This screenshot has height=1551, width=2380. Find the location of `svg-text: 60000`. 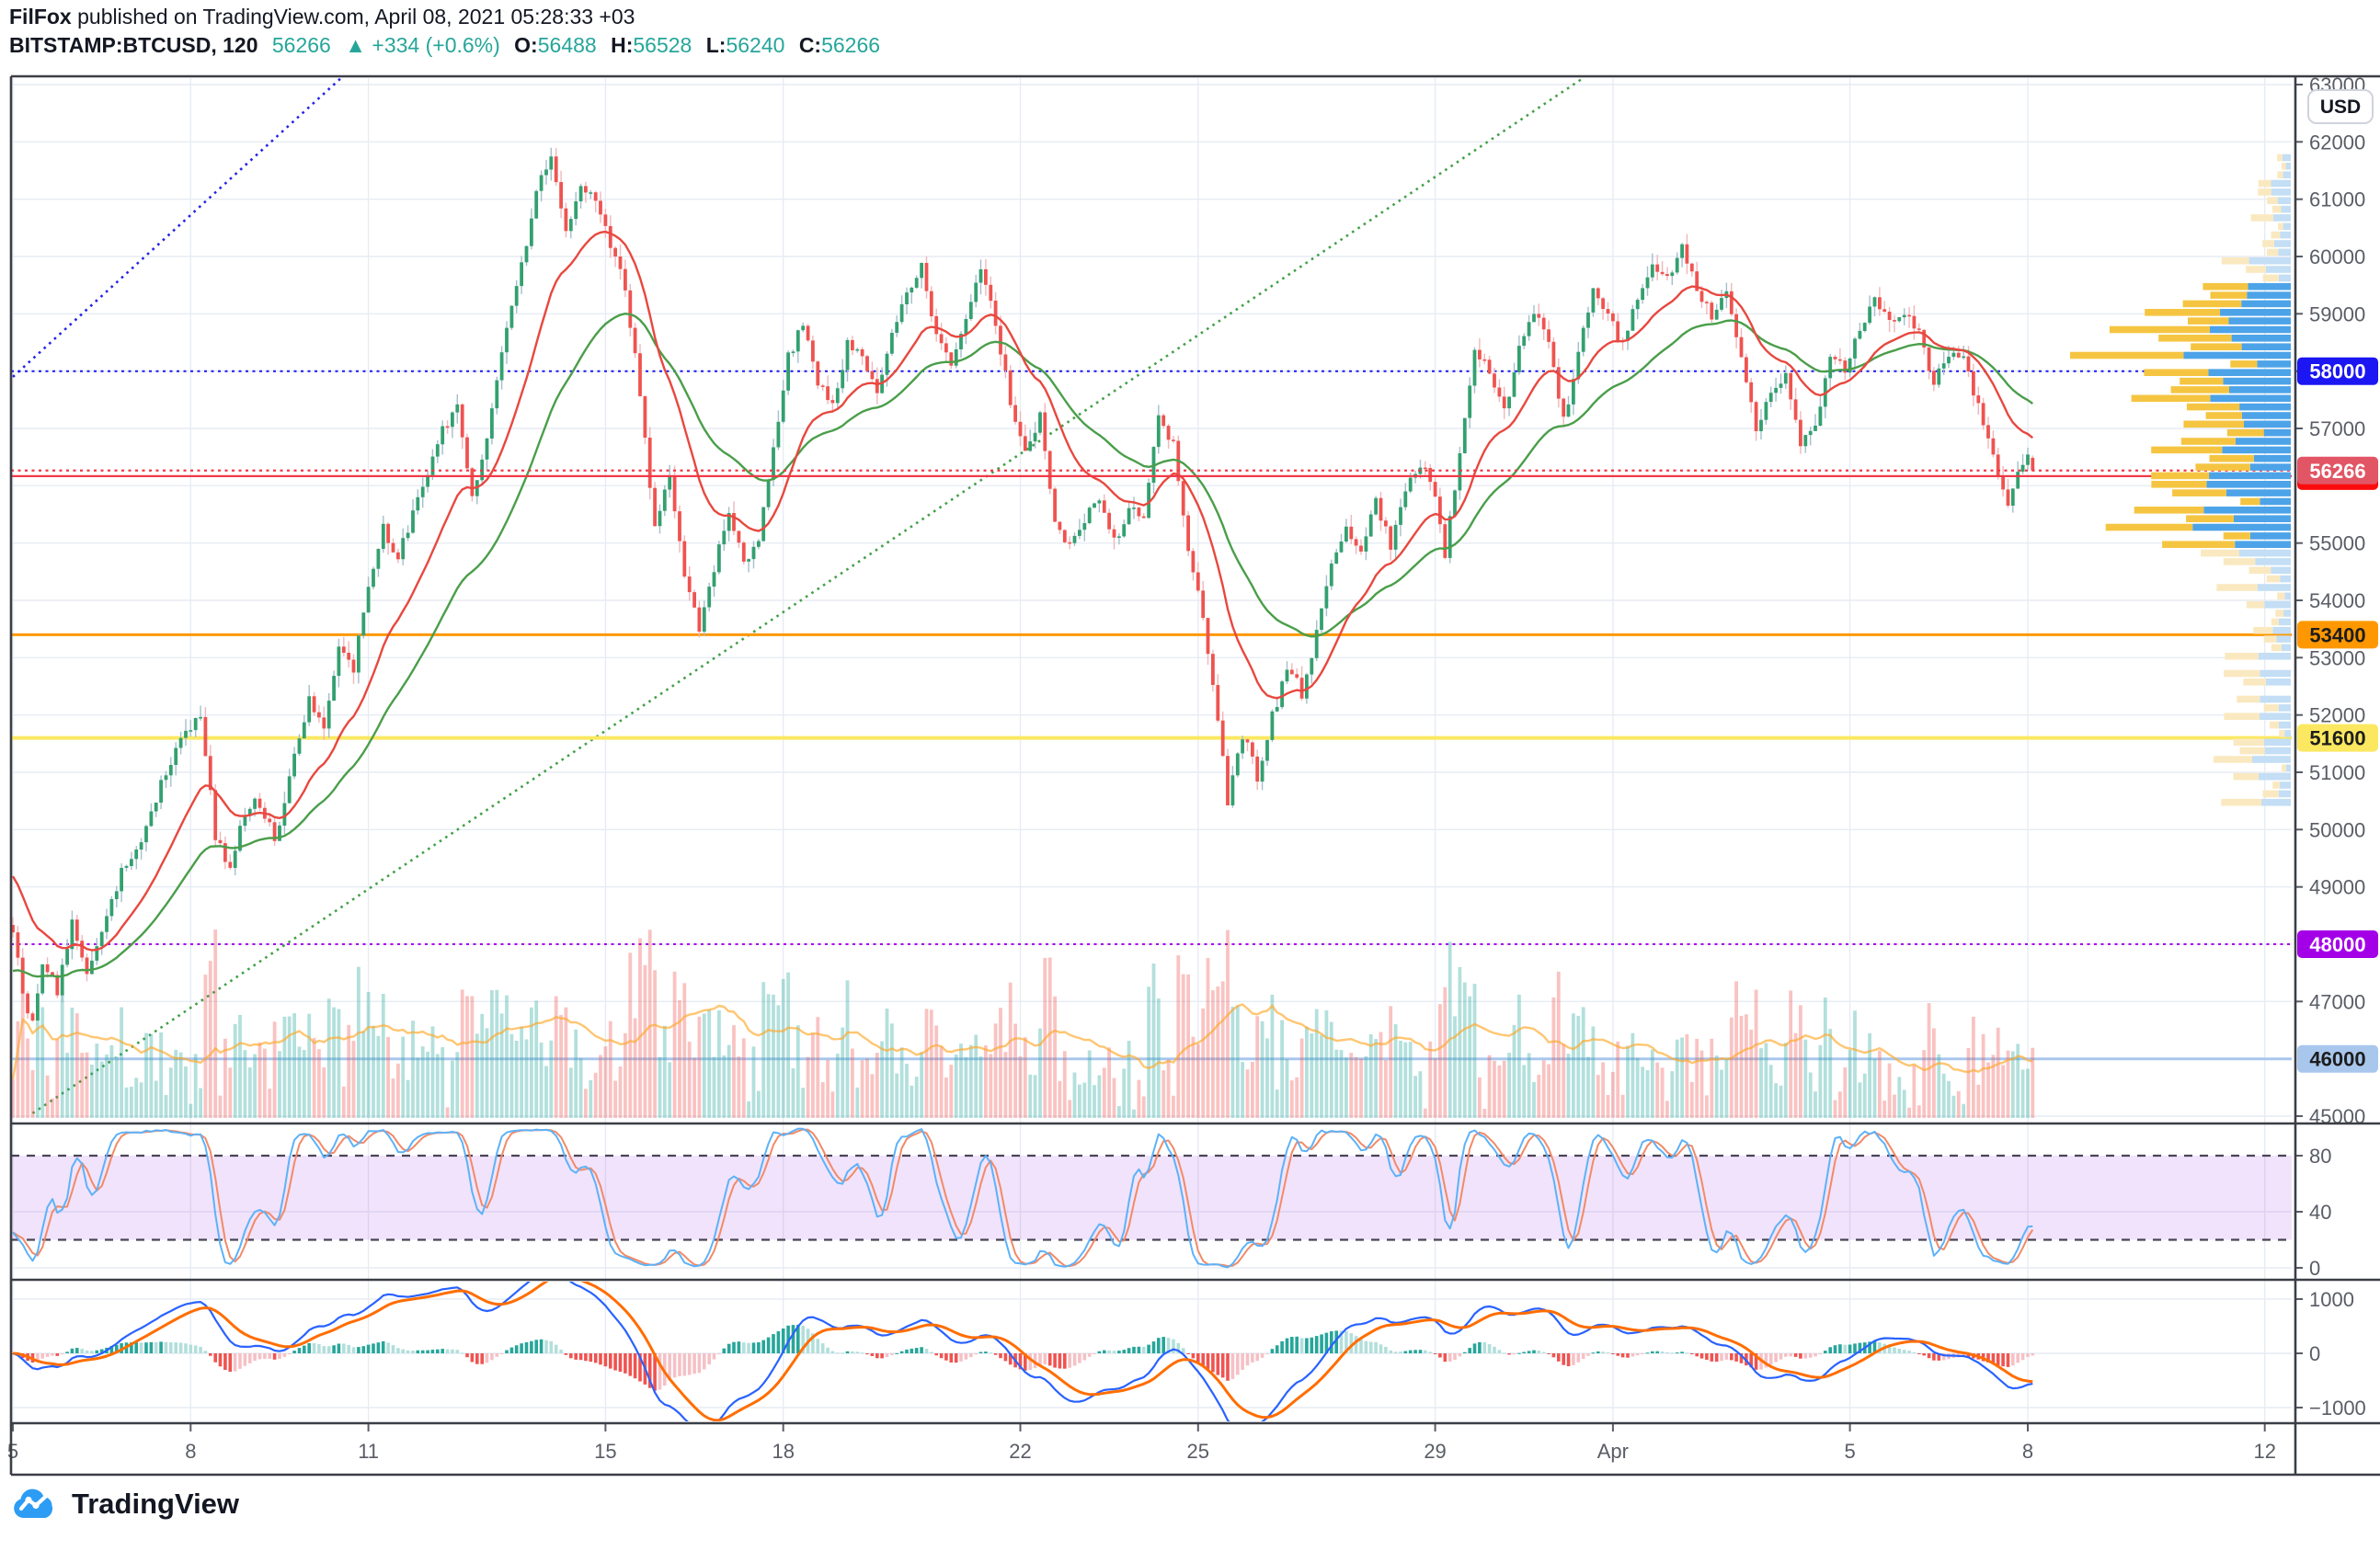

svg-text: 60000 is located at coordinates (2337, 256).